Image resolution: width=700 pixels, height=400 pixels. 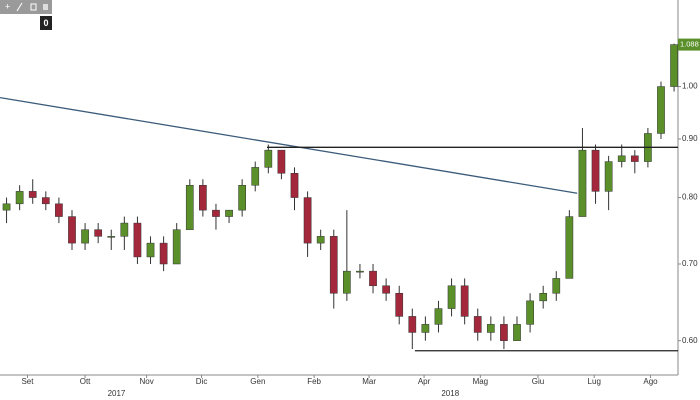 What do you see at coordinates (117, 393) in the screenshot?
I see `year-label: 2017` at bounding box center [117, 393].